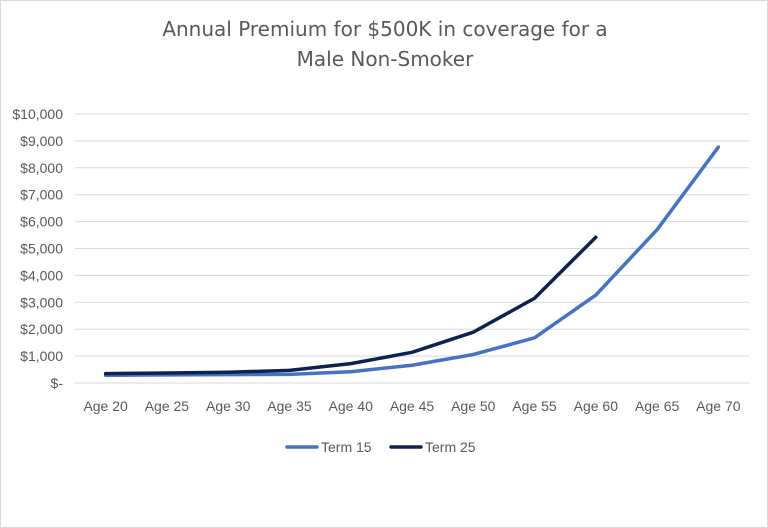  What do you see at coordinates (167, 406) in the screenshot?
I see `x-tick-label: Age 25` at bounding box center [167, 406].